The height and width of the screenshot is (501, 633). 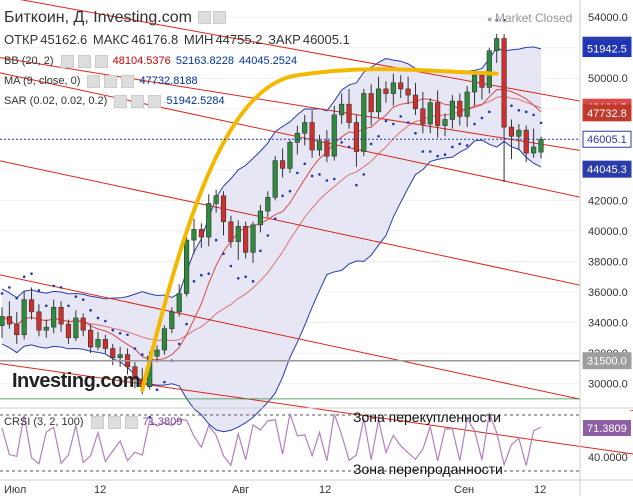 I want to click on crsi-settings-icon, so click(x=97, y=422).